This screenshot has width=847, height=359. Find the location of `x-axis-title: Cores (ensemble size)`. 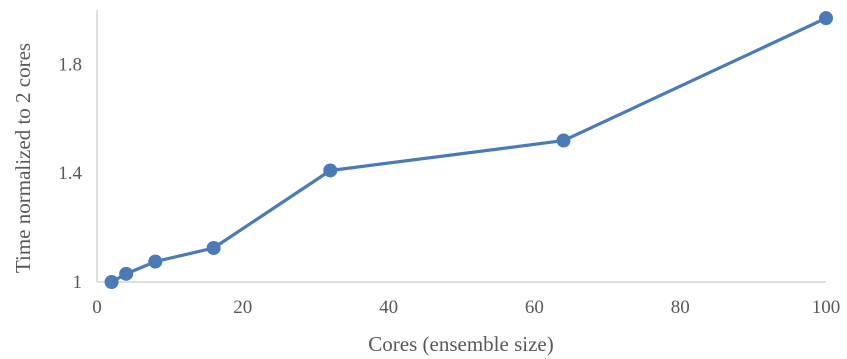

x-axis-title: Cores (ensemble size) is located at coordinates (460, 344).